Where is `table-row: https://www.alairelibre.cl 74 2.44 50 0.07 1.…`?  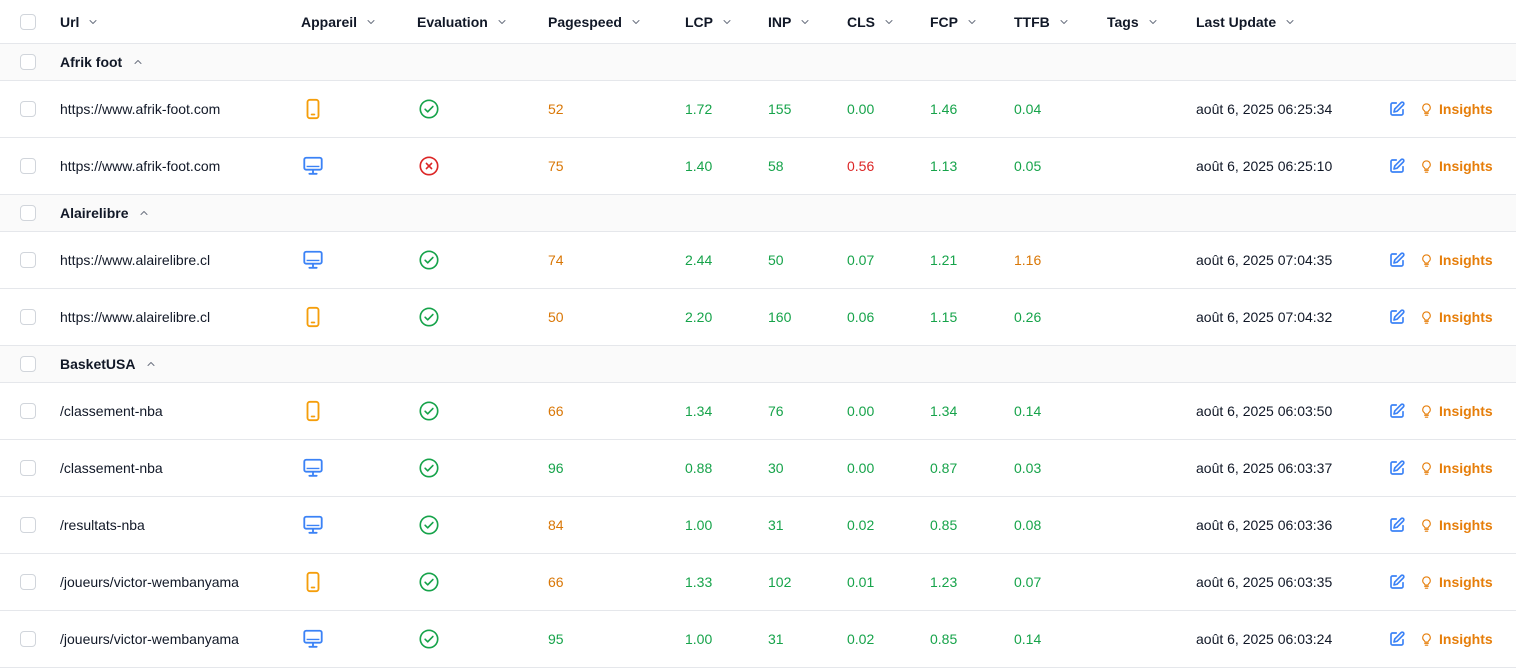
table-row: https://www.alairelibre.cl 74 2.44 50 0.07 1.… is located at coordinates (758, 260).